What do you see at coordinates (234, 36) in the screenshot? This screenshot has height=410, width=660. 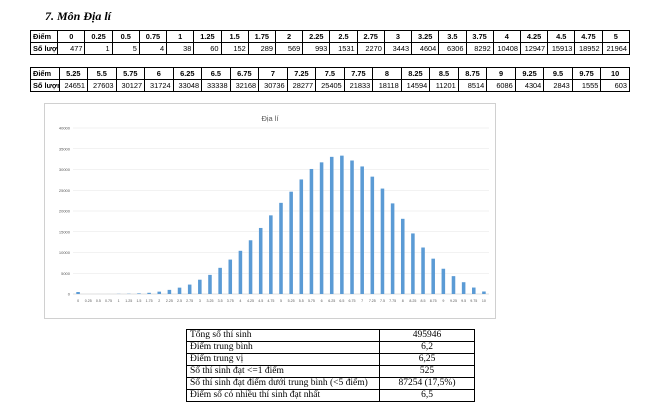 I see `score-cell: 1.5` at bounding box center [234, 36].